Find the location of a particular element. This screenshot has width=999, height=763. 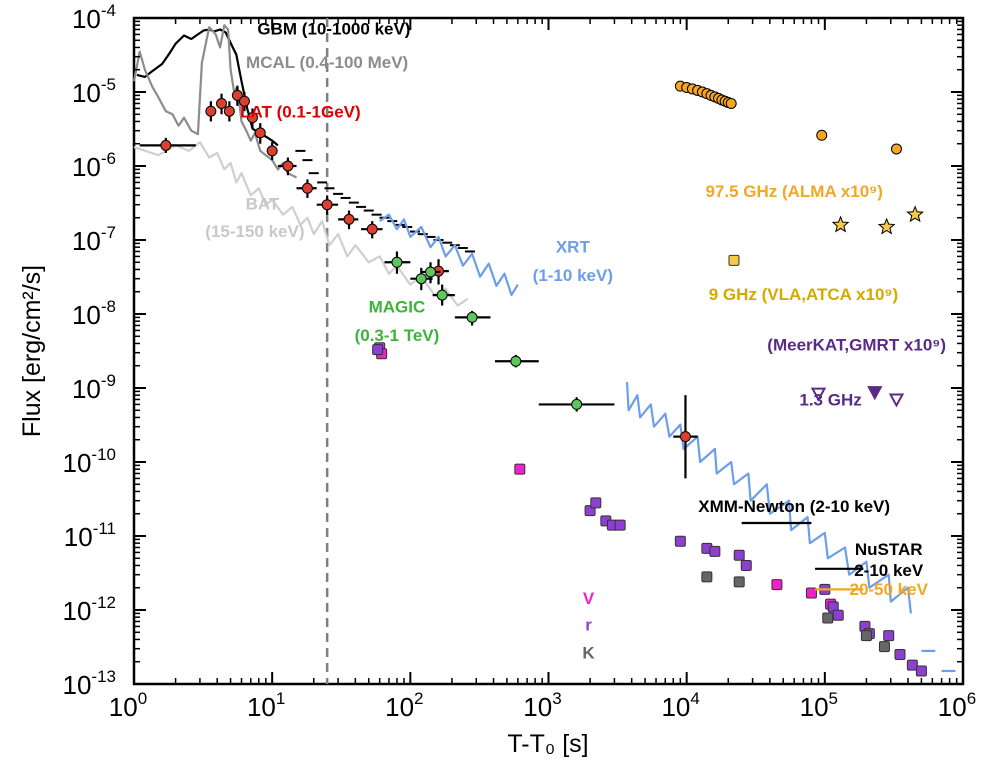

y-tick-label: 10⁻⁸ is located at coordinates (94, 313).